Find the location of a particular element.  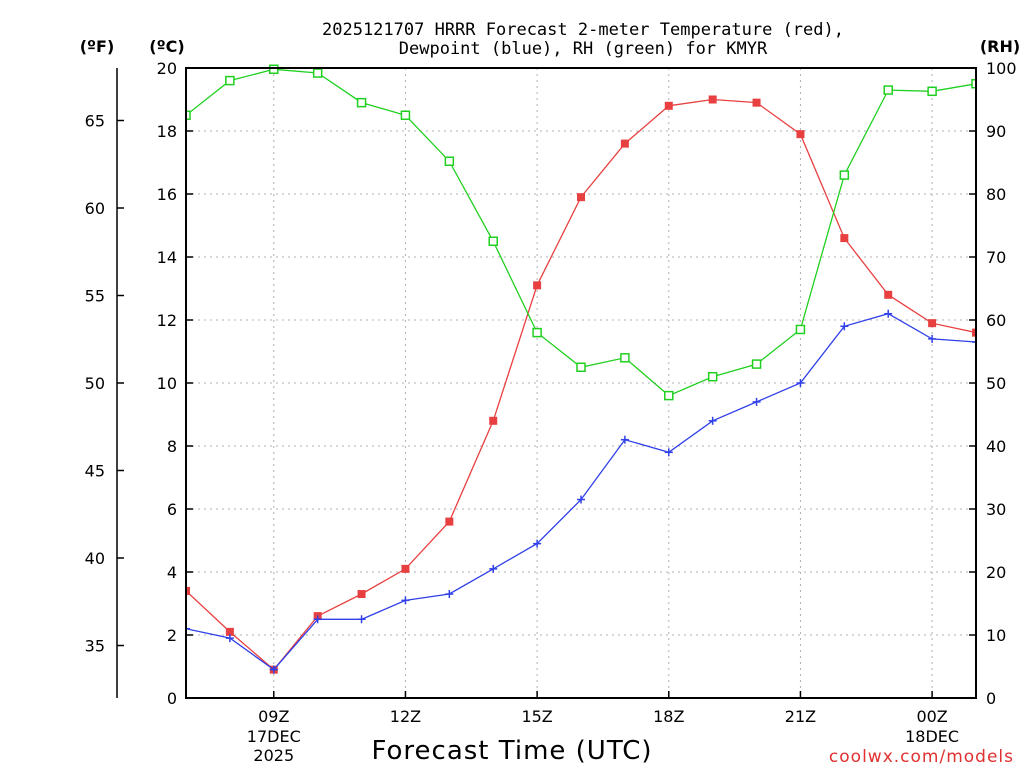

rh-tick-label: 10 is located at coordinates (996, 635).